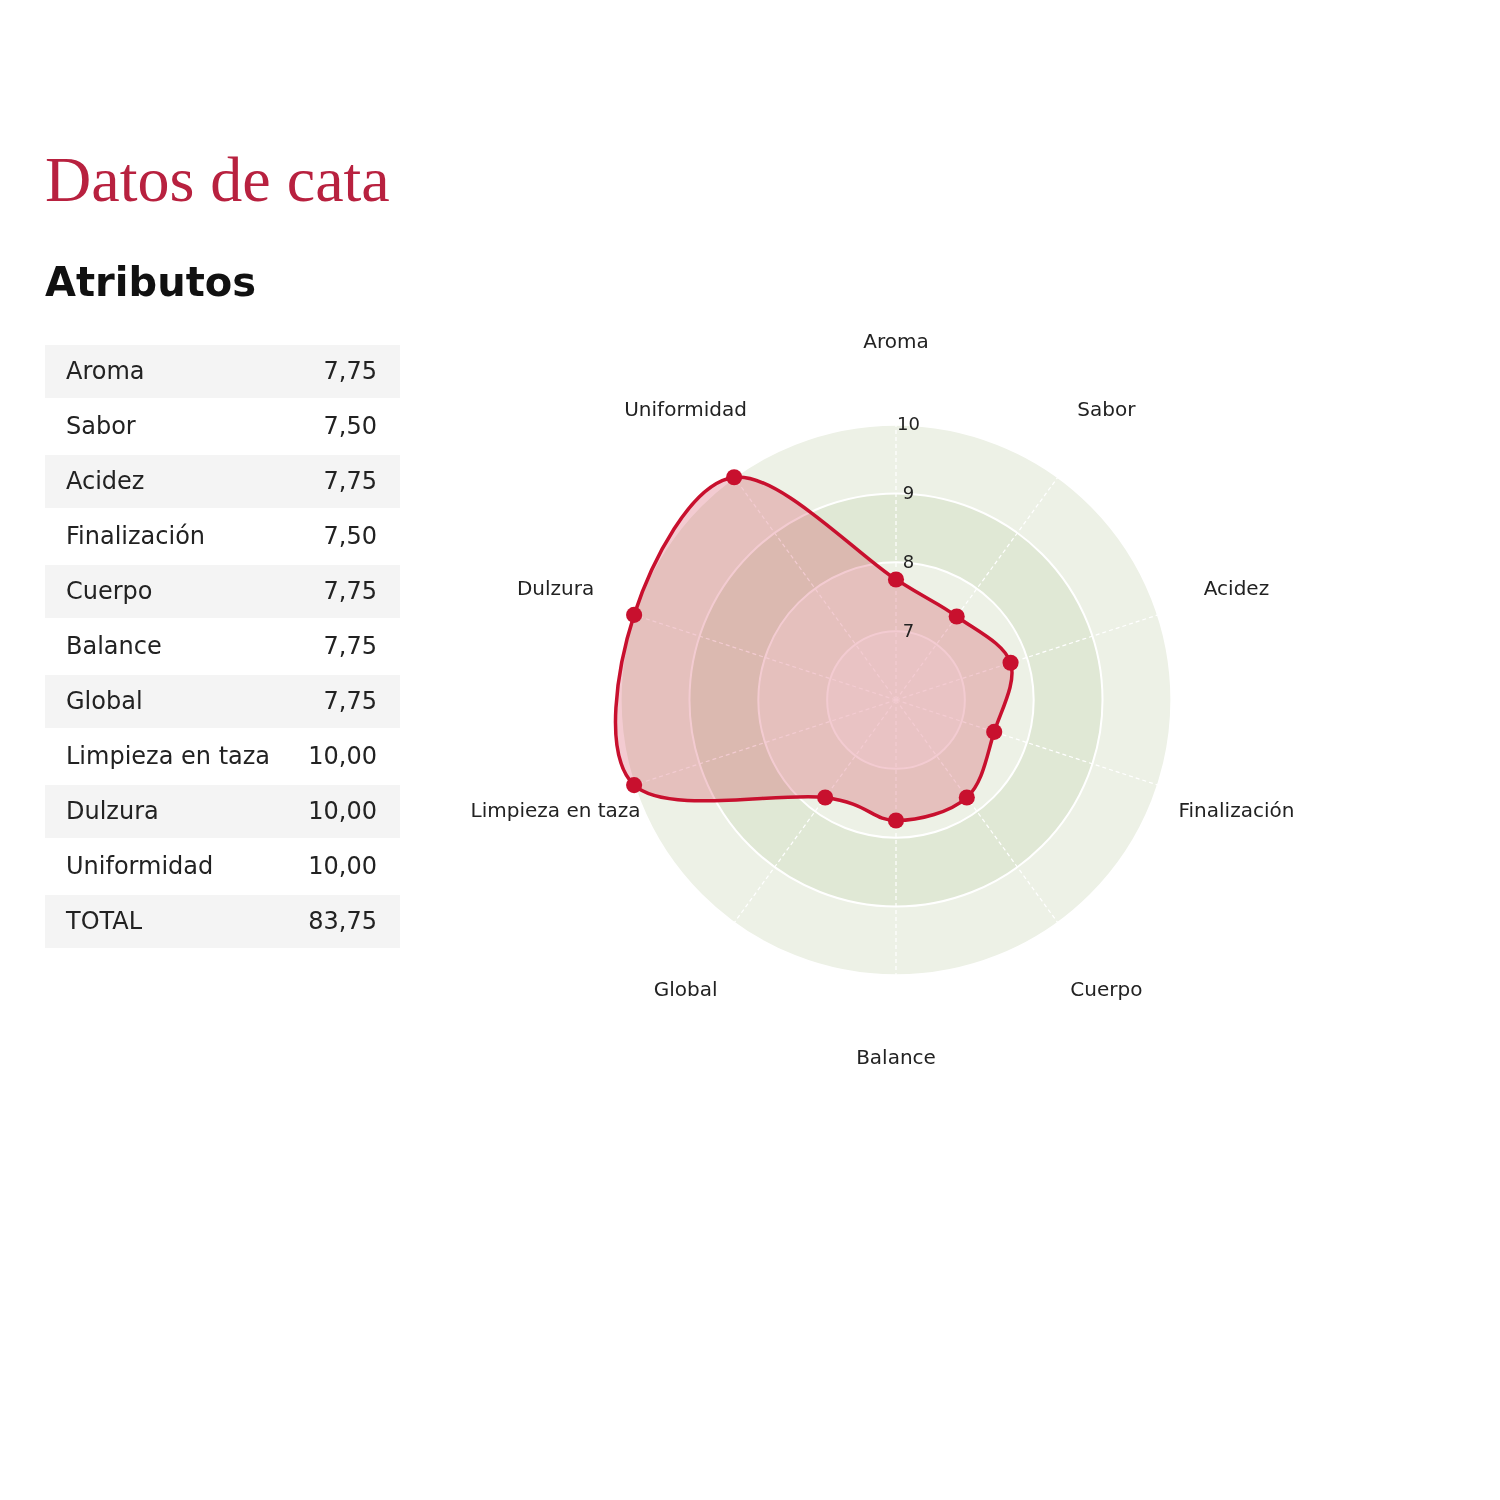  Describe the element at coordinates (104, 920) in the screenshot. I see `text: TOTAL` at that location.